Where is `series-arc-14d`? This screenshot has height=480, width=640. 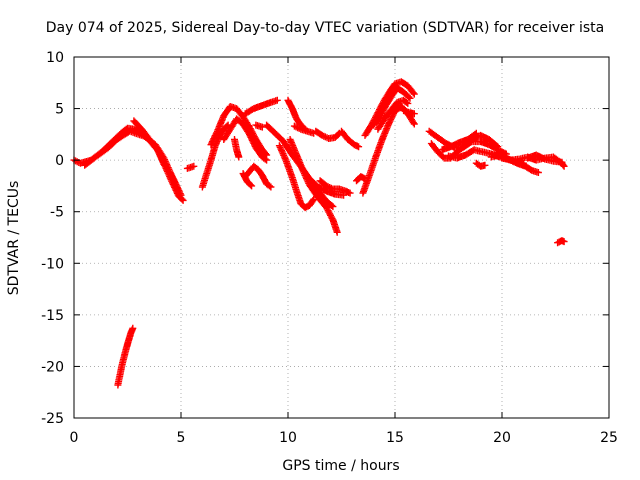 series-arc-14d is located at coordinates (393, 114).